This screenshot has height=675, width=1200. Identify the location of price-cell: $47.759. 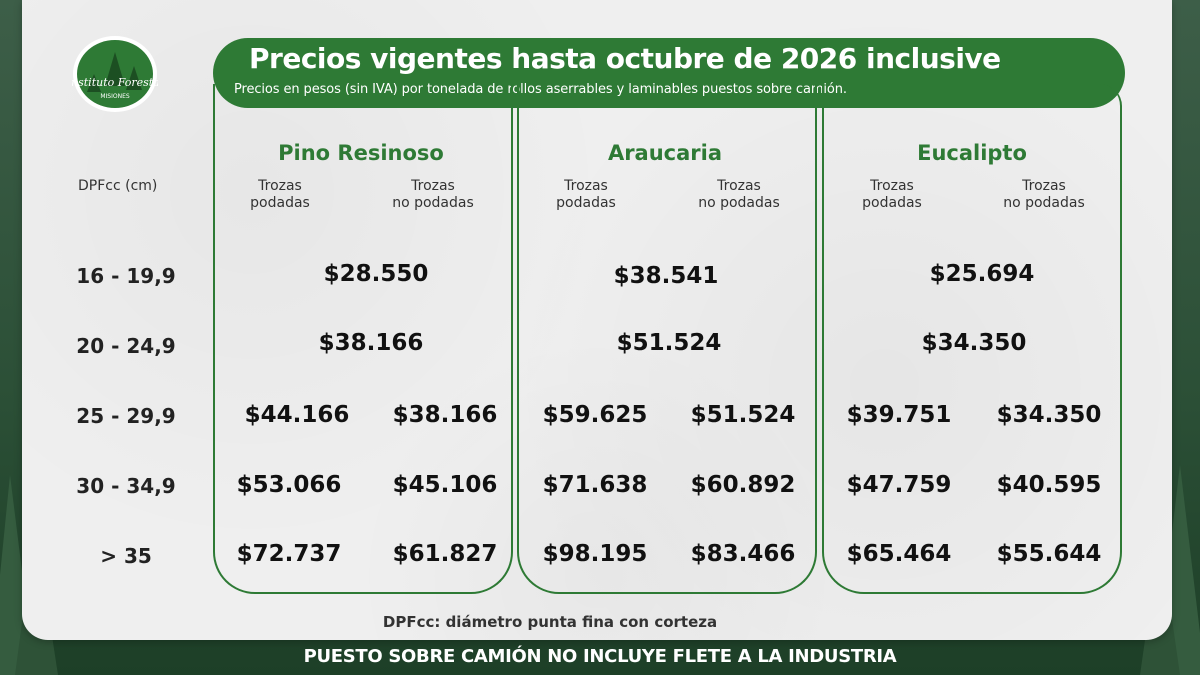
(899, 485).